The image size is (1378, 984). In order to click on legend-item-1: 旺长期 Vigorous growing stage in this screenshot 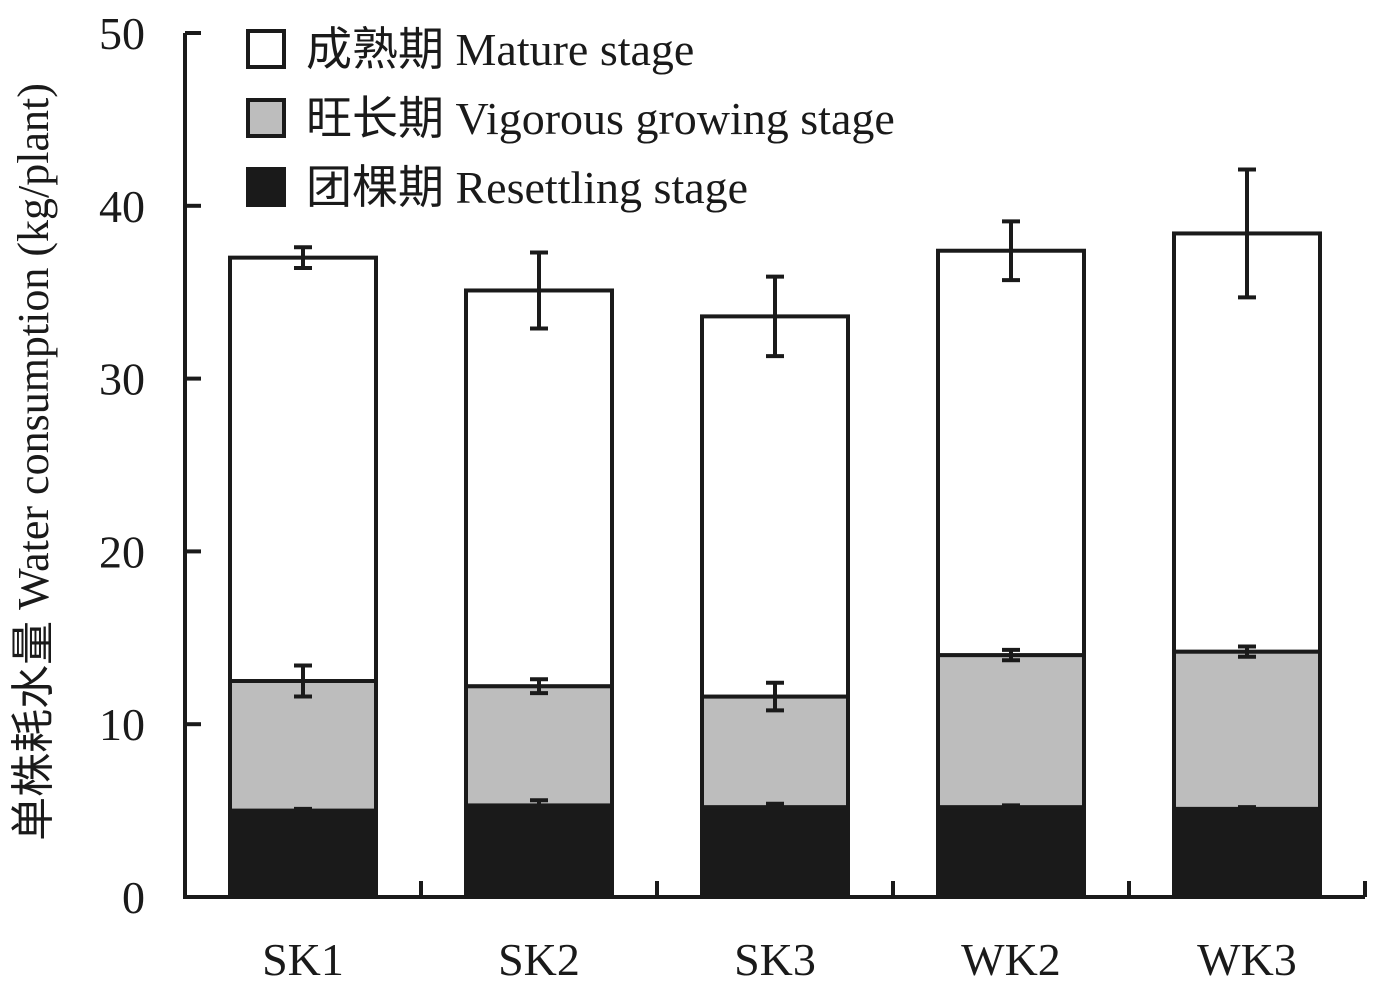, I will do `click(570, 118)`.